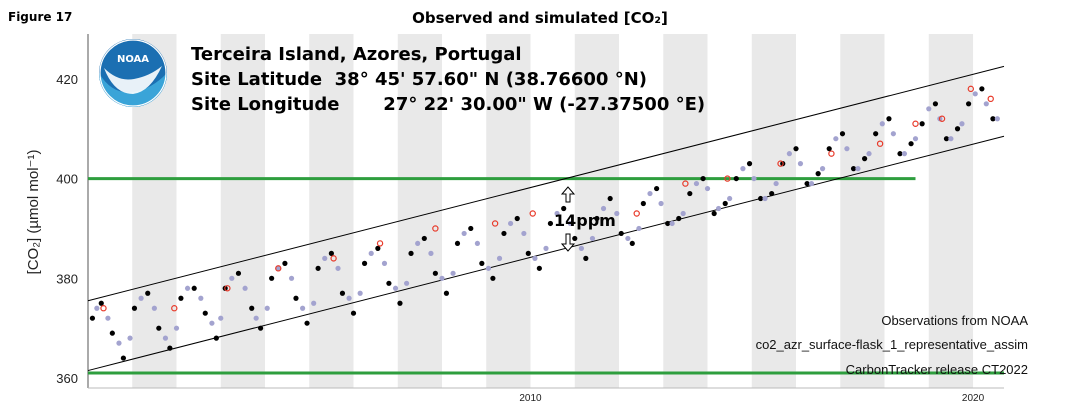 The height and width of the screenshot is (415, 1067). Describe the element at coordinates (540, 18) in the screenshot. I see `chart-title: Observed and simulated [CO₂]` at that location.